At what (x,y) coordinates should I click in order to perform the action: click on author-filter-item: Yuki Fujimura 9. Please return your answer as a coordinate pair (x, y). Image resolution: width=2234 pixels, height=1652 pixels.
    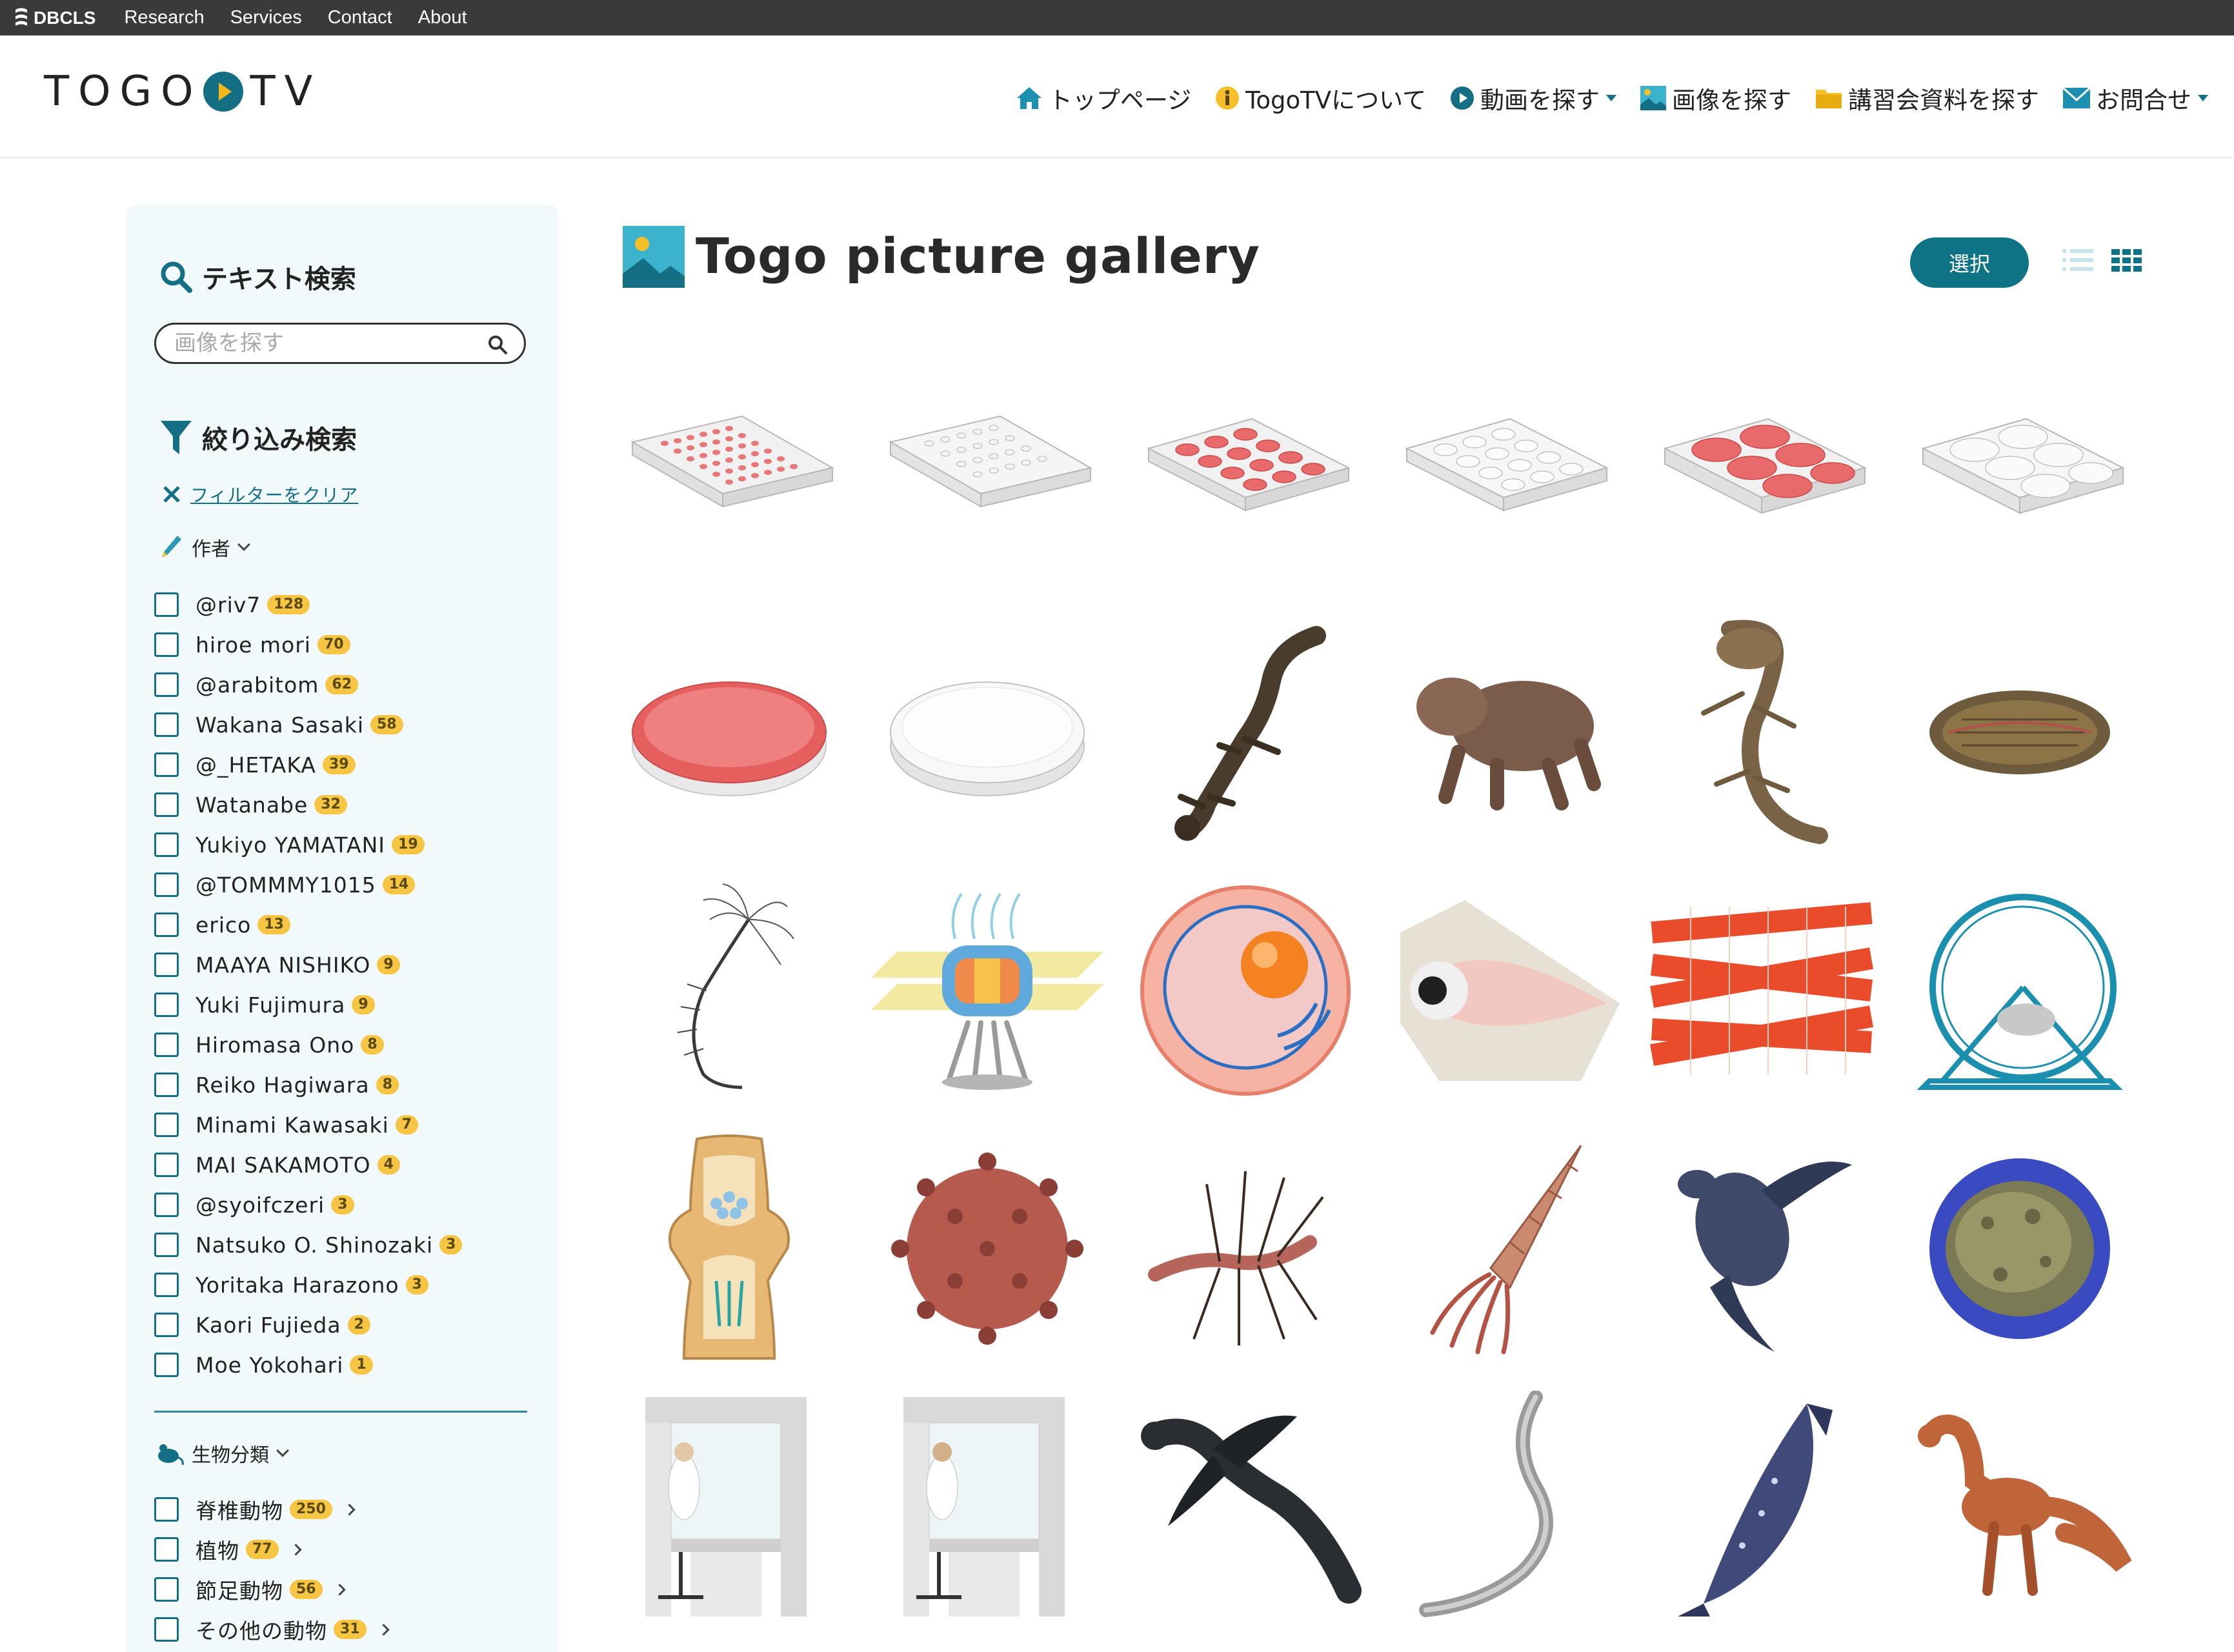
    Looking at the image, I should click on (308, 1005).